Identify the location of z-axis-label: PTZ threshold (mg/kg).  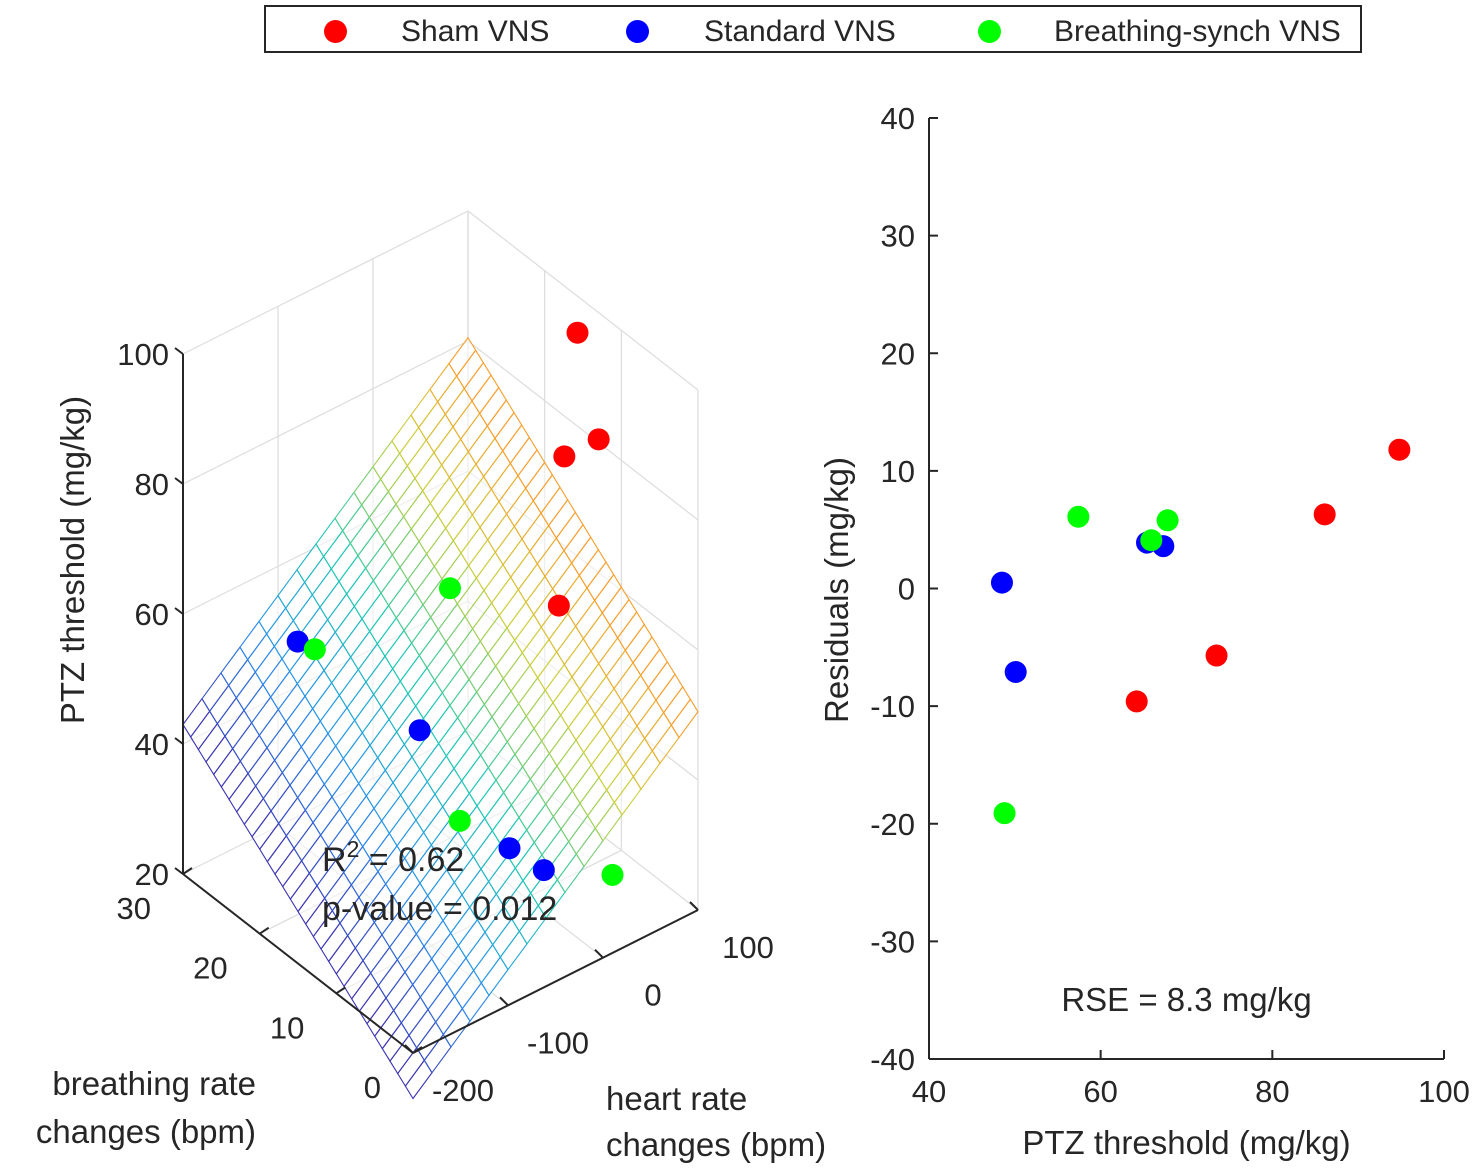
(72, 560).